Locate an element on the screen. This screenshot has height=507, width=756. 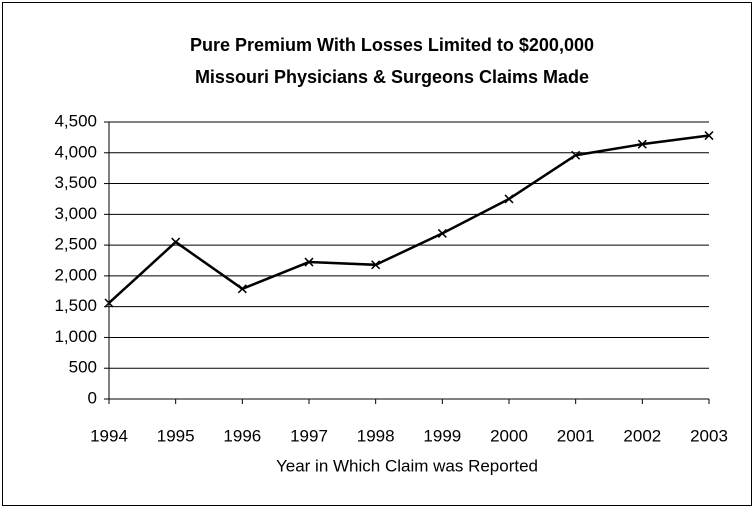
y-tick-label: 1,500 is located at coordinates (75, 305).